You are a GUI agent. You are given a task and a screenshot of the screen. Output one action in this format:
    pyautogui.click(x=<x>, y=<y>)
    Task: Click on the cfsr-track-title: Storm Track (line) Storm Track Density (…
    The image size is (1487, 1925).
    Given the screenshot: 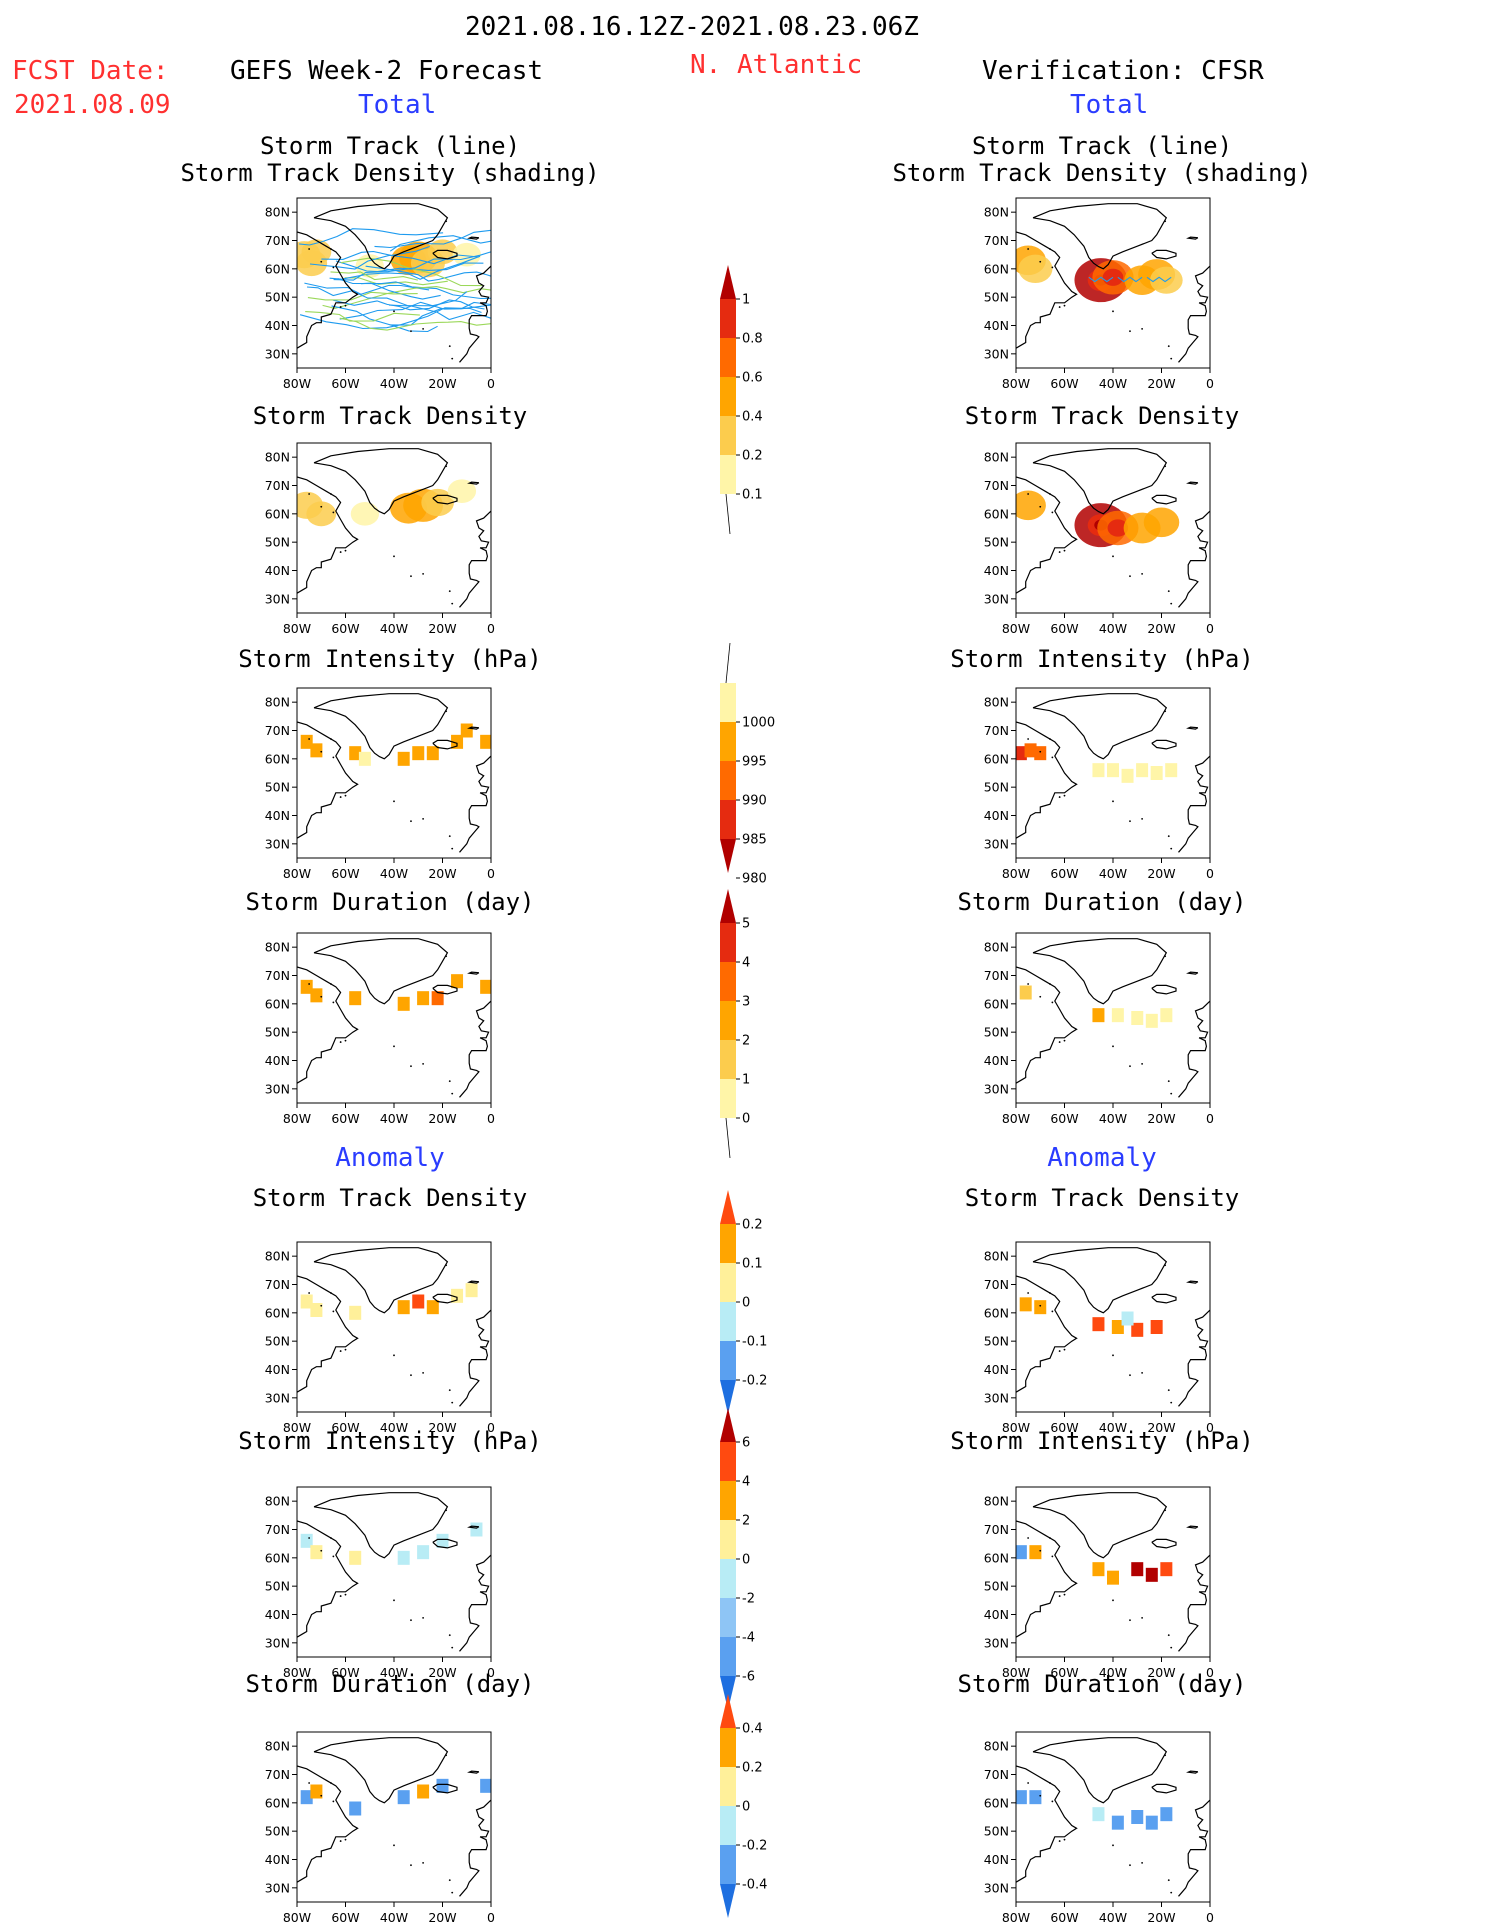 What is the action you would take?
    pyautogui.click(x=1102, y=160)
    